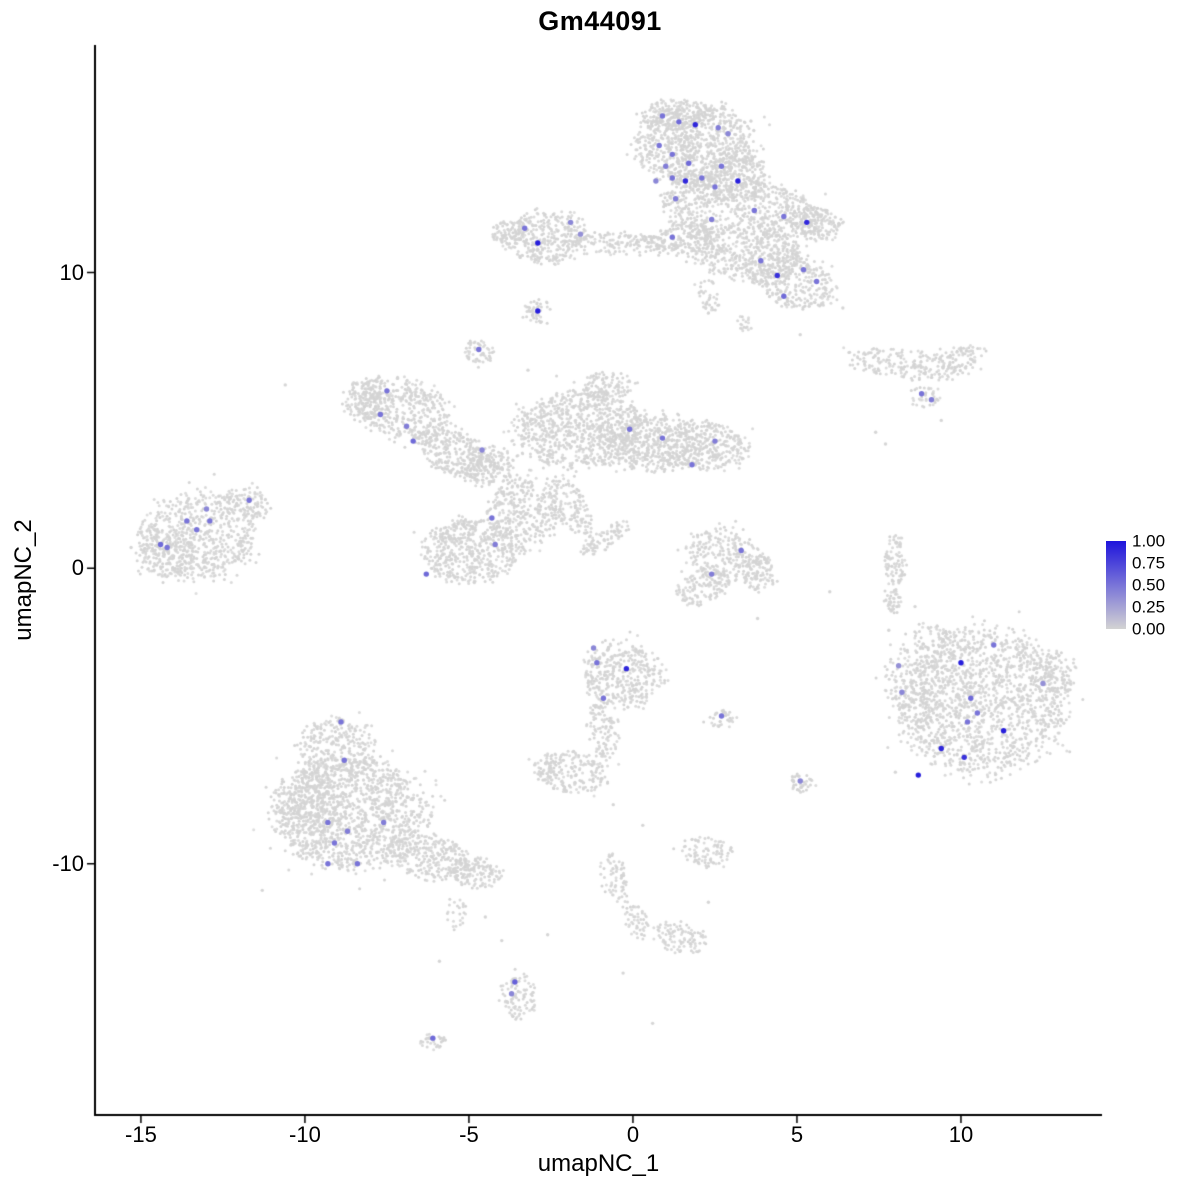  Describe the element at coordinates (1149, 629) in the screenshot. I see `legend-label: 0.00` at that location.